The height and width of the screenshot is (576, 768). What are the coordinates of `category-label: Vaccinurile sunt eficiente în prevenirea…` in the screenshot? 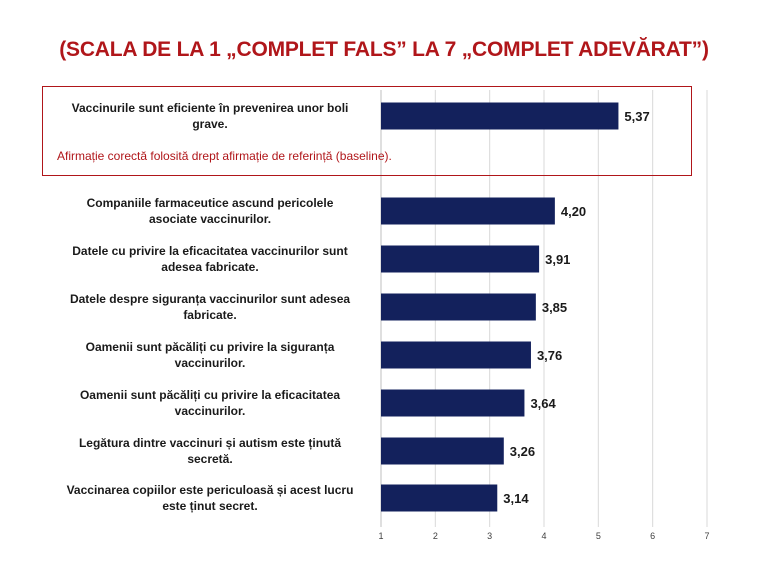 It's located at (210, 116).